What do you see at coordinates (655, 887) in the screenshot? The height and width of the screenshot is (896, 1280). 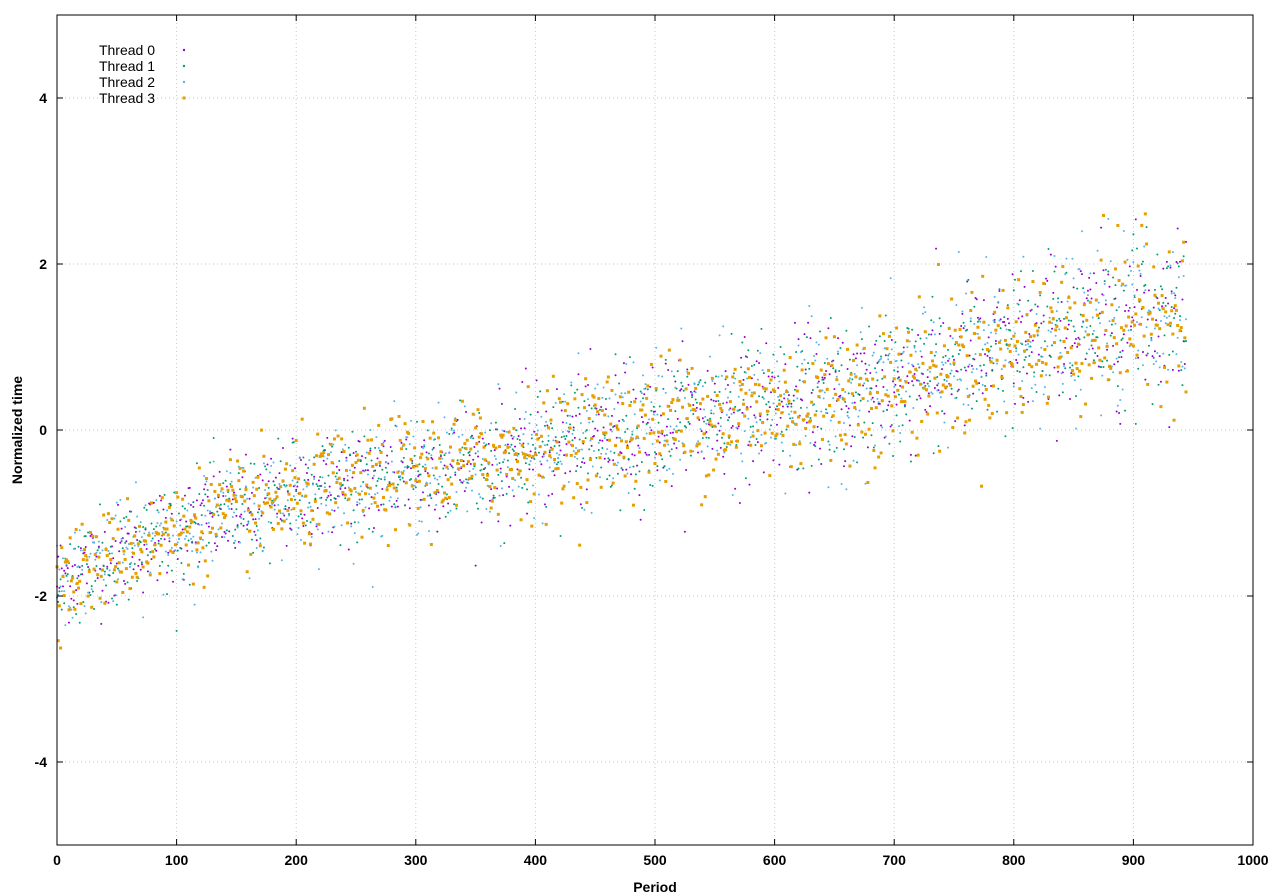 I see `x-axis-label: Period` at bounding box center [655, 887].